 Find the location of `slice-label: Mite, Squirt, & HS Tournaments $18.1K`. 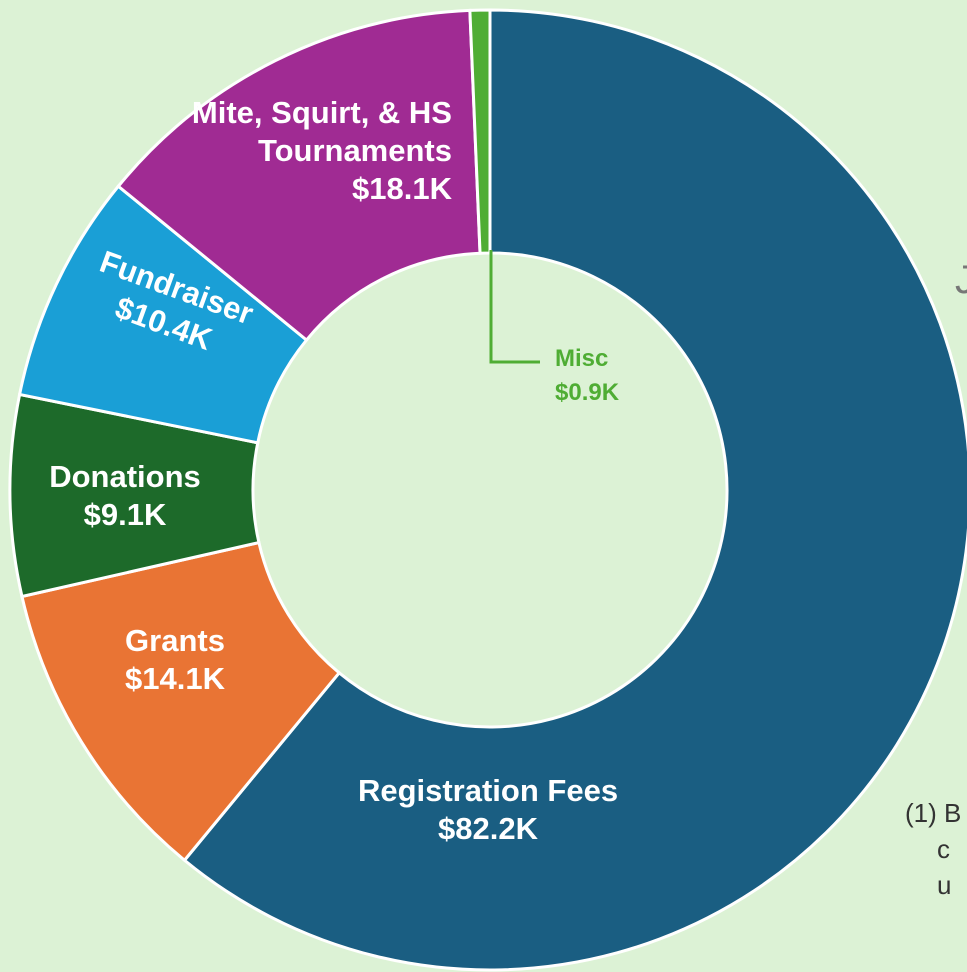

slice-label: Mite, Squirt, & HS Tournaments $18.1K is located at coordinates (306, 151).